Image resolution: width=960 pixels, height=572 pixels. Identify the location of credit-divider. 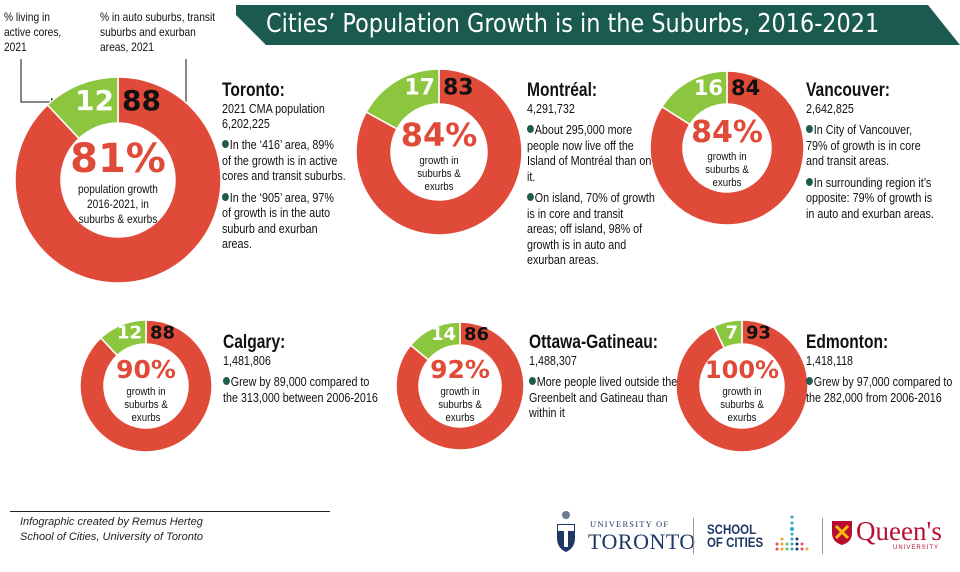
(170, 511).